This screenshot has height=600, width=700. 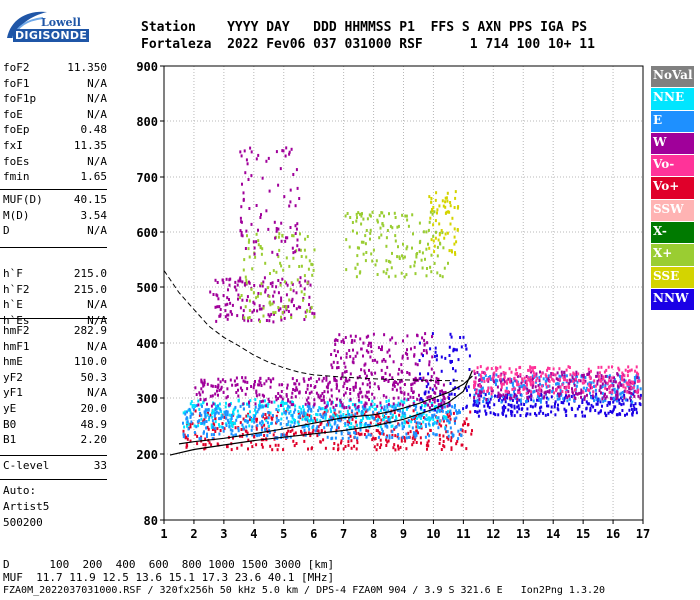 What do you see at coordinates (55, 362) in the screenshot?
I see `param-row: hmE 110.0` at bounding box center [55, 362].